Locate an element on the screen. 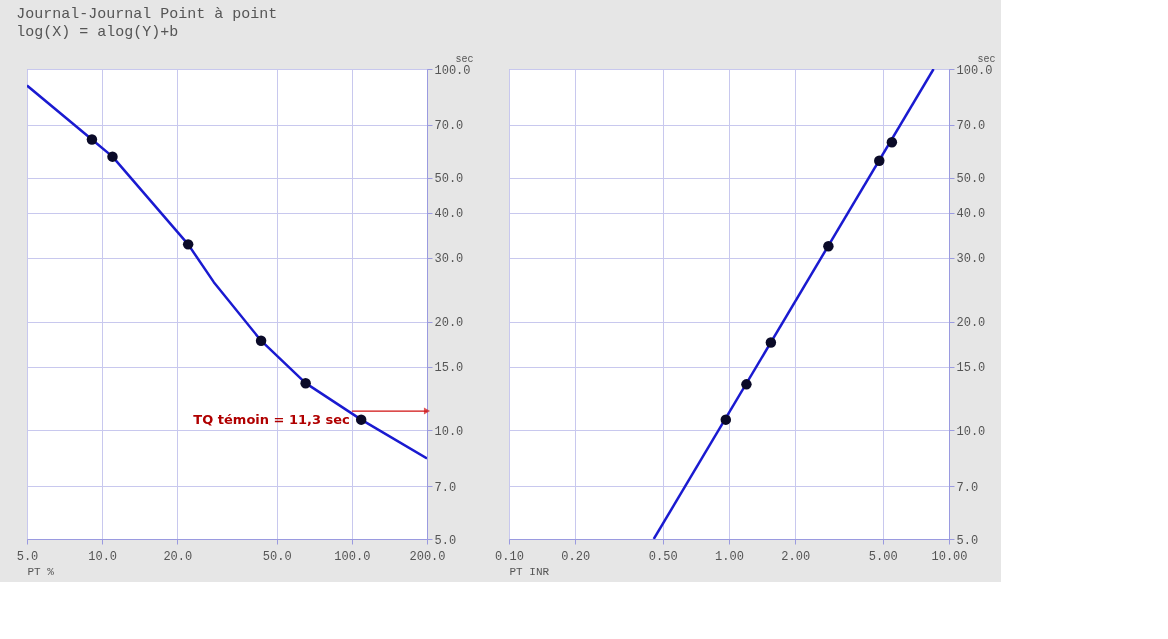  chart-subtitle: log(X) = alog(Y)+b is located at coordinates (97, 32).